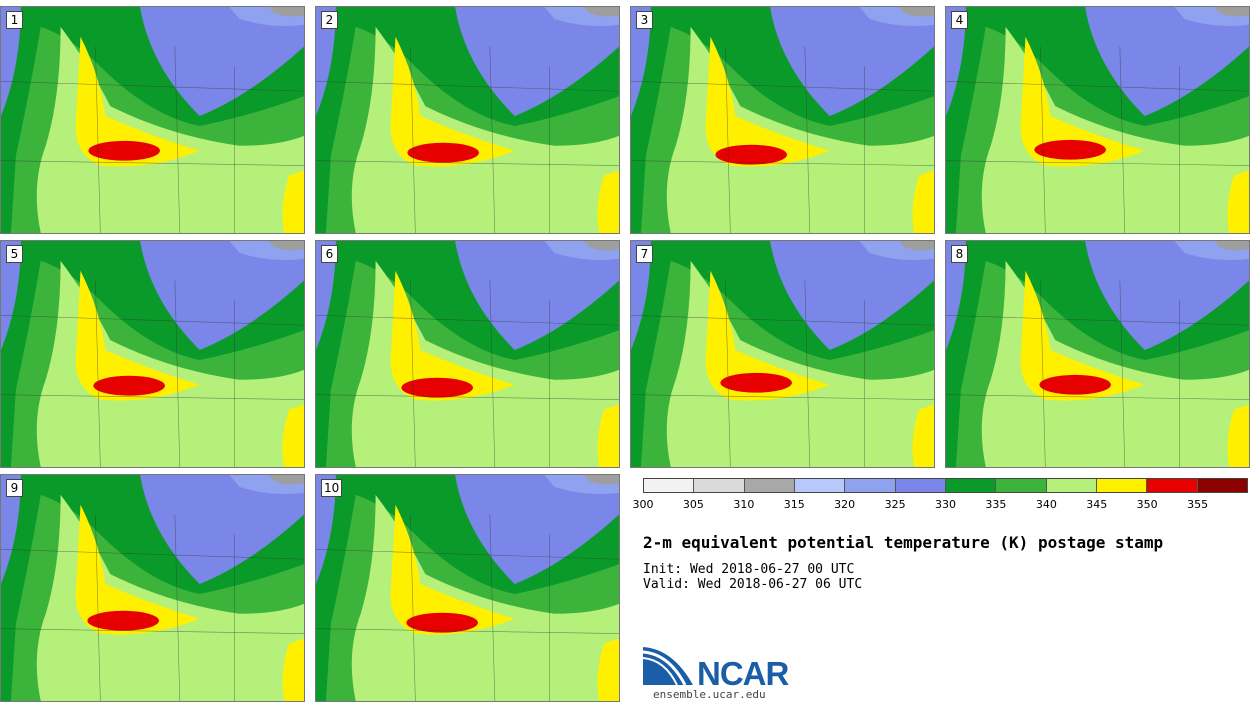 This screenshot has width=1260, height=703. What do you see at coordinates (794, 504) in the screenshot?
I see `colorbar-tick-label: 315` at bounding box center [794, 504].